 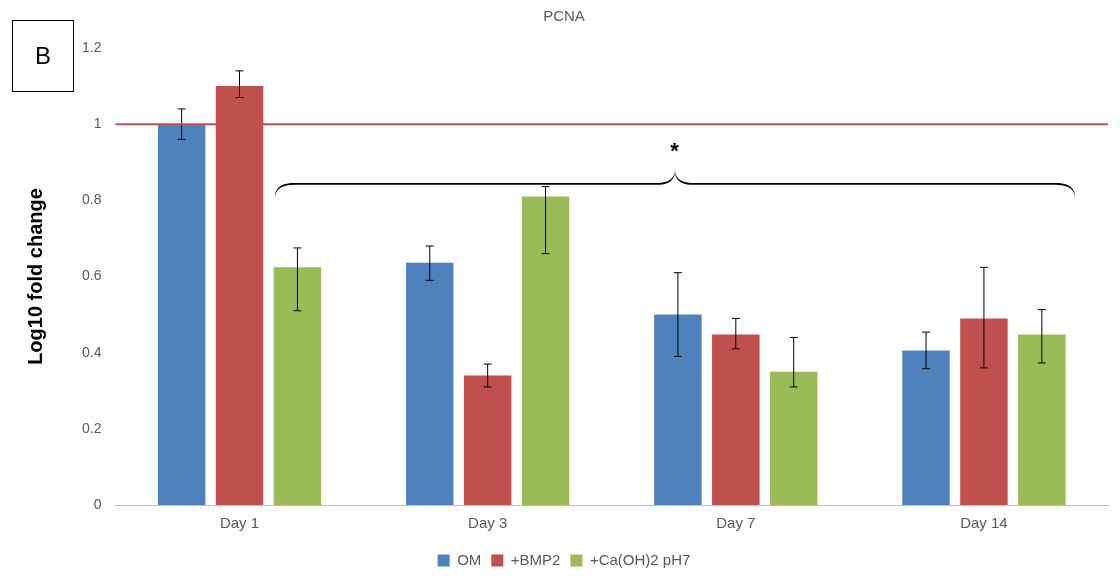 I want to click on y-tick-label: 0.2, so click(x=91, y=427).